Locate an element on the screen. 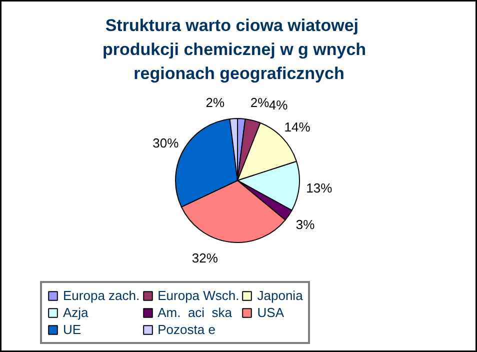 Image resolution: width=477 pixels, height=352 pixels. data-label: 13% is located at coordinates (319, 188).